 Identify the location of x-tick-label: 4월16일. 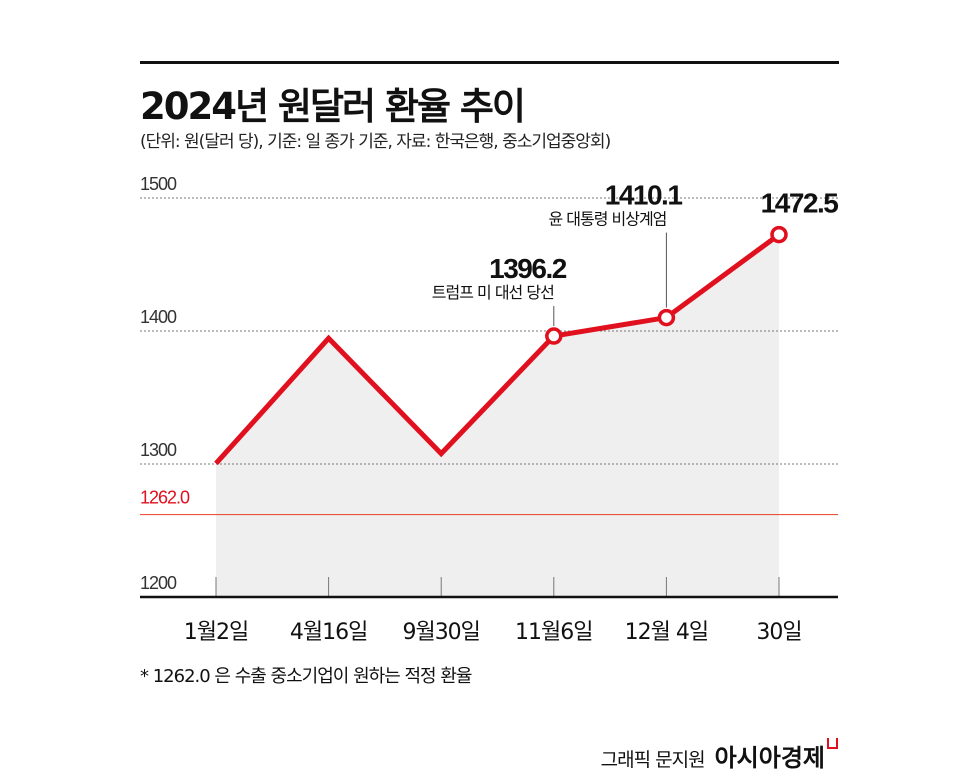
(328, 632).